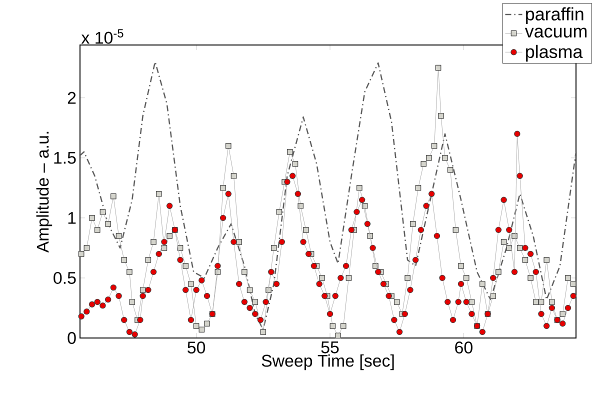 Image resolution: width=592 pixels, height=401 pixels. I want to click on y-tick-label: 0, so click(72, 338).